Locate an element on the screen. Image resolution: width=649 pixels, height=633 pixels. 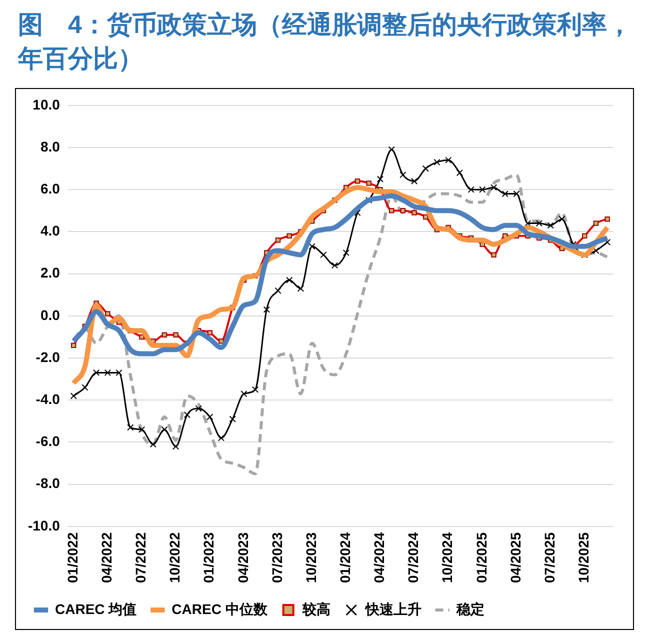
x-tick-label: 01/2025 is located at coordinates (481, 558).